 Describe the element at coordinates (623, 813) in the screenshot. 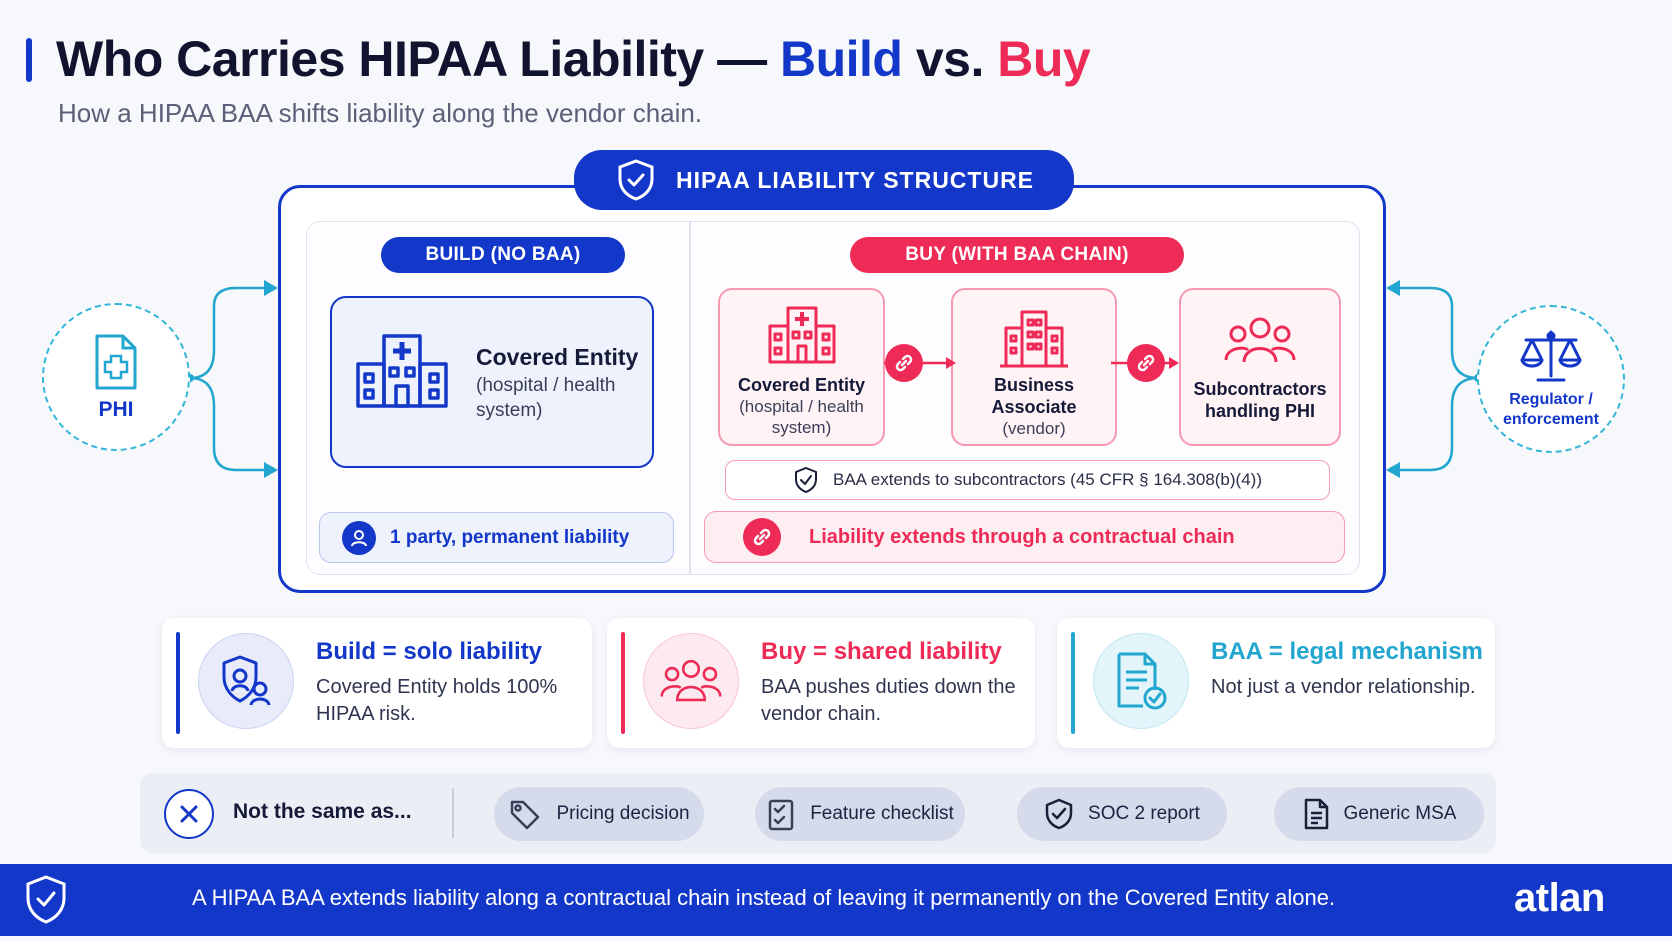

I see `chip-label: Pricing decision` at that location.